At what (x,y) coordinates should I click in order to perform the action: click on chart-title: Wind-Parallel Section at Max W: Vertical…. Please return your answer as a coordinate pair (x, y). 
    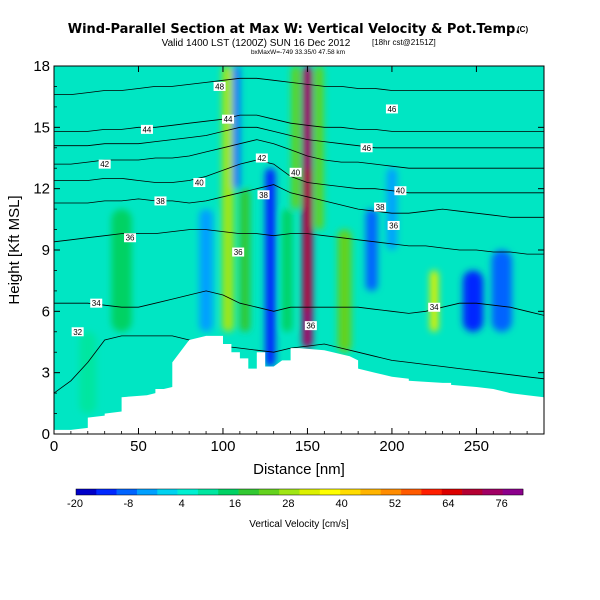
    Looking at the image, I should click on (294, 29).